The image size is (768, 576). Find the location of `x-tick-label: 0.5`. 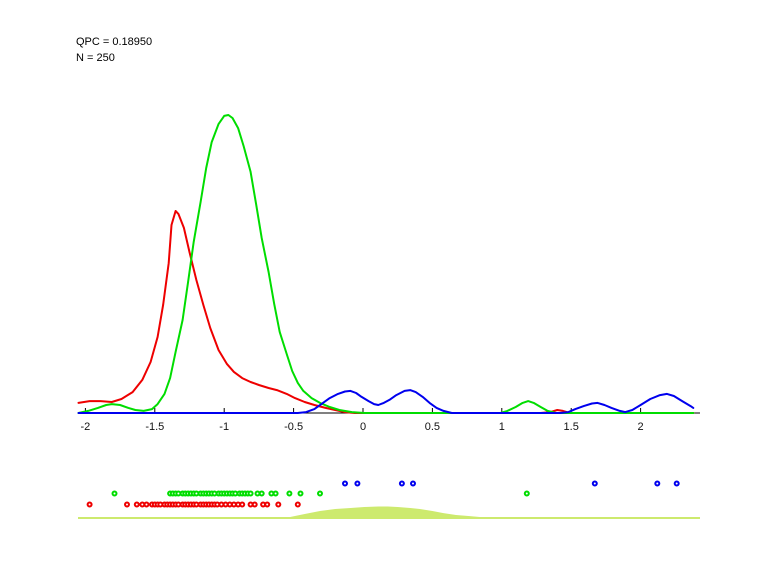

x-tick-label: 0.5 is located at coordinates (432, 427).